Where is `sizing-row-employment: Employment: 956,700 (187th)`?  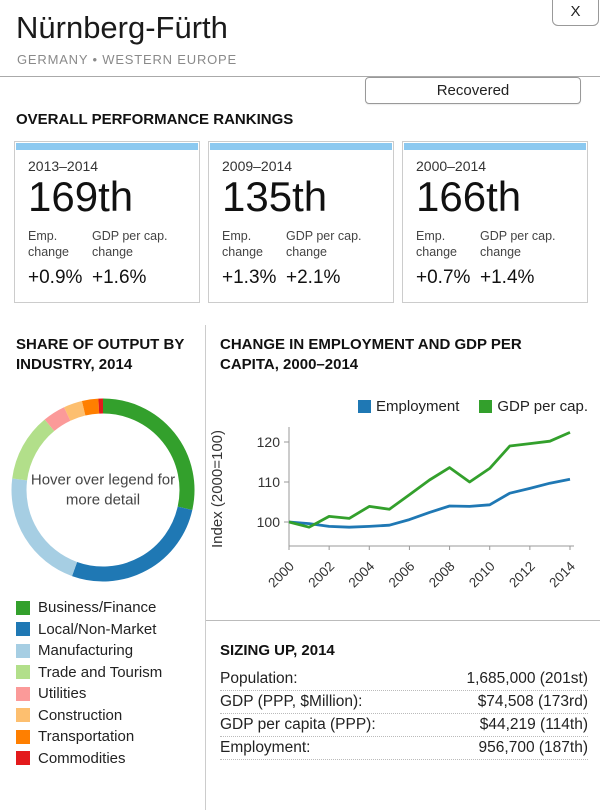 sizing-row-employment: Employment: 956,700 (187th) is located at coordinates (404, 748).